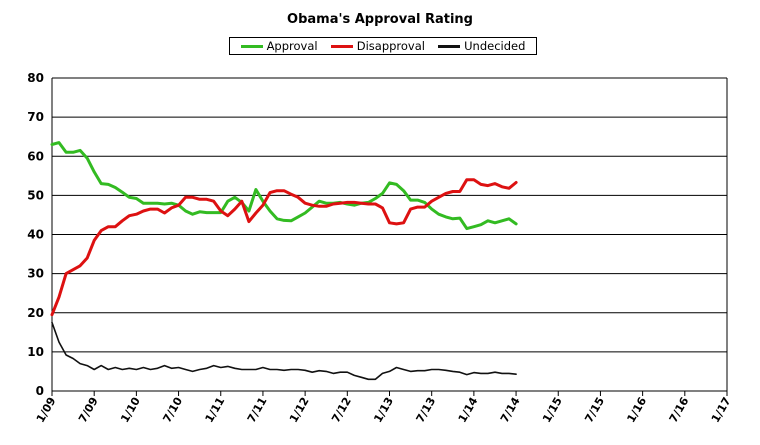 The width and height of the screenshot is (760, 445). Describe the element at coordinates (35, 117) in the screenshot. I see `y-tick-label-70: 70` at that location.